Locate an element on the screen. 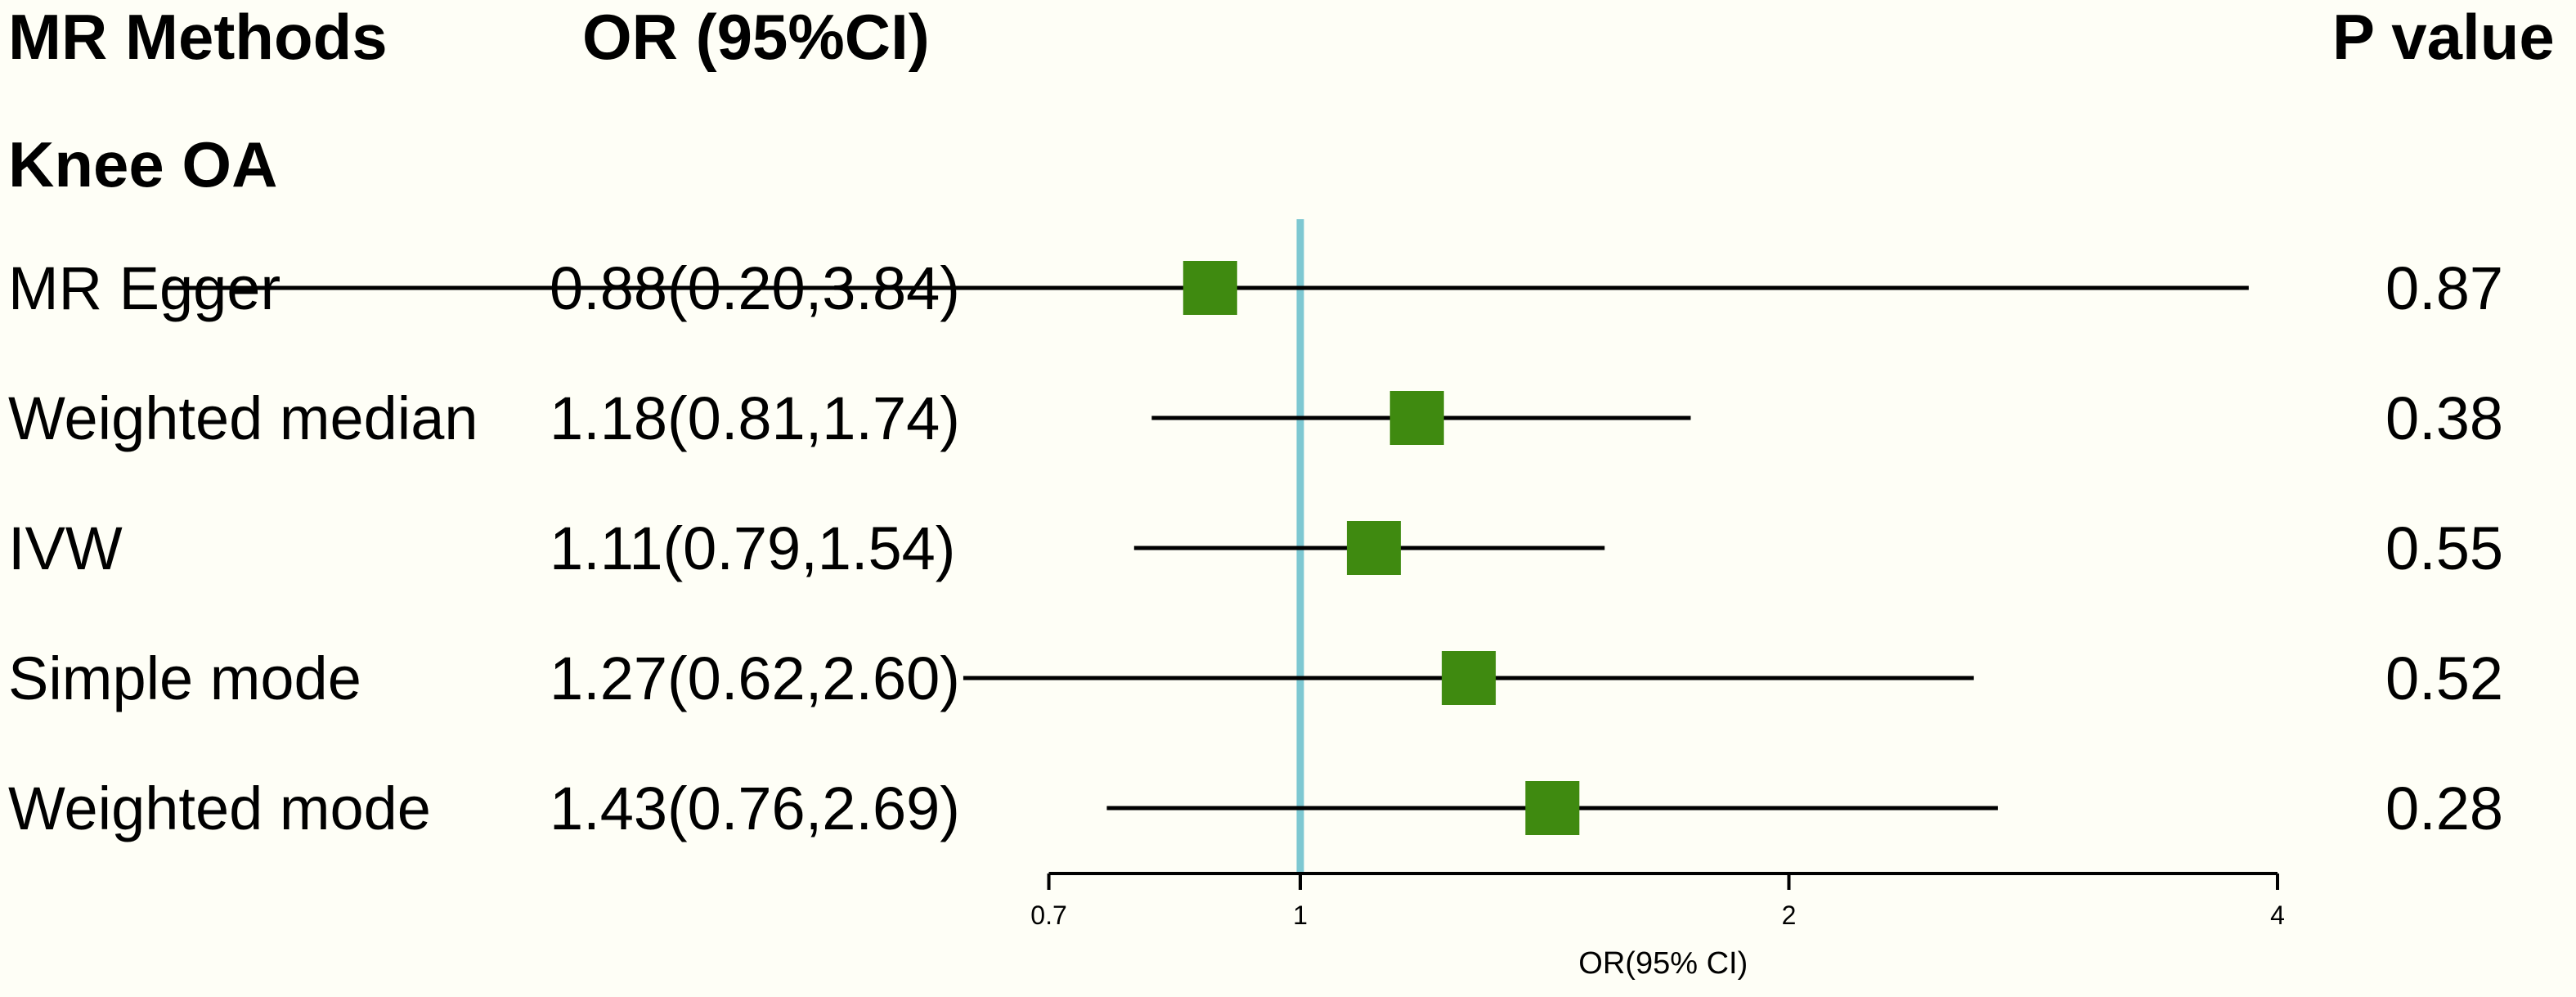  x-tick-label: 1 is located at coordinates (1300, 915).